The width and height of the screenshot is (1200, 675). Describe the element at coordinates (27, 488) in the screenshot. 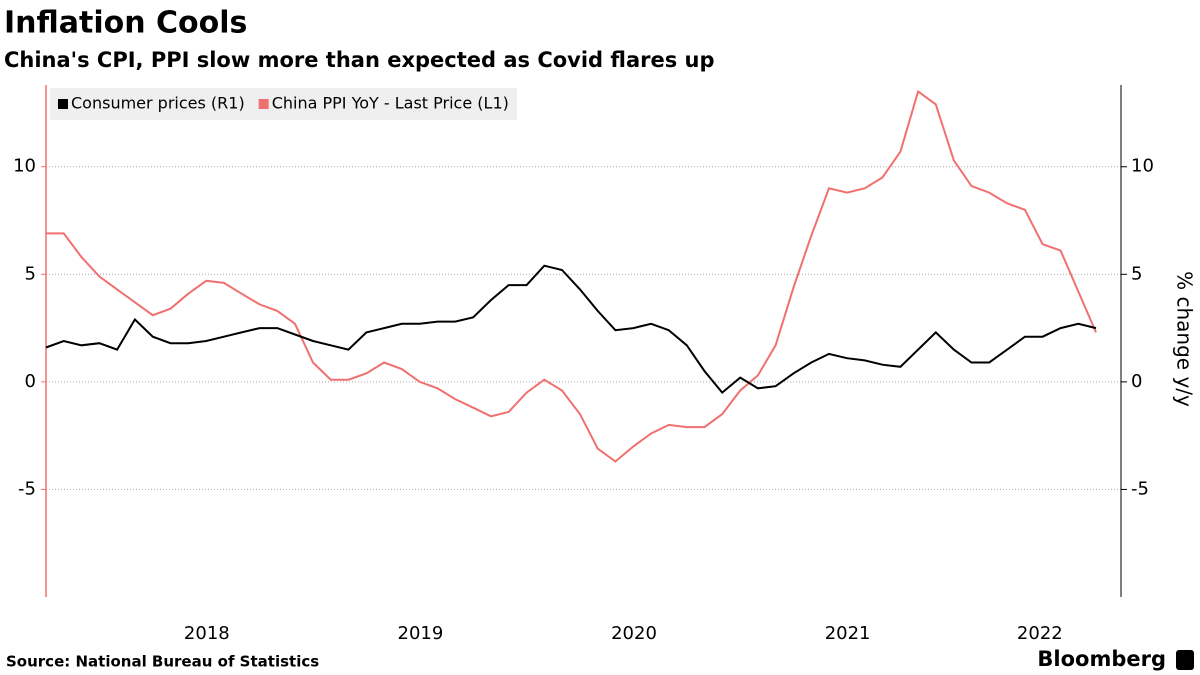

I see `y-tick-label: -5` at that location.